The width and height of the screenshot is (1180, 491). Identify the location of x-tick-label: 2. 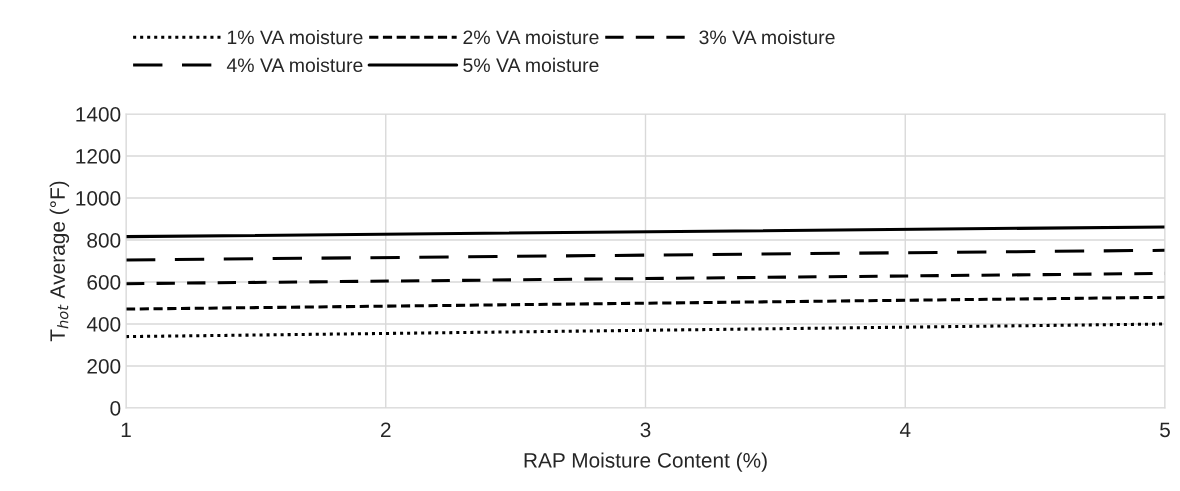
(386, 429).